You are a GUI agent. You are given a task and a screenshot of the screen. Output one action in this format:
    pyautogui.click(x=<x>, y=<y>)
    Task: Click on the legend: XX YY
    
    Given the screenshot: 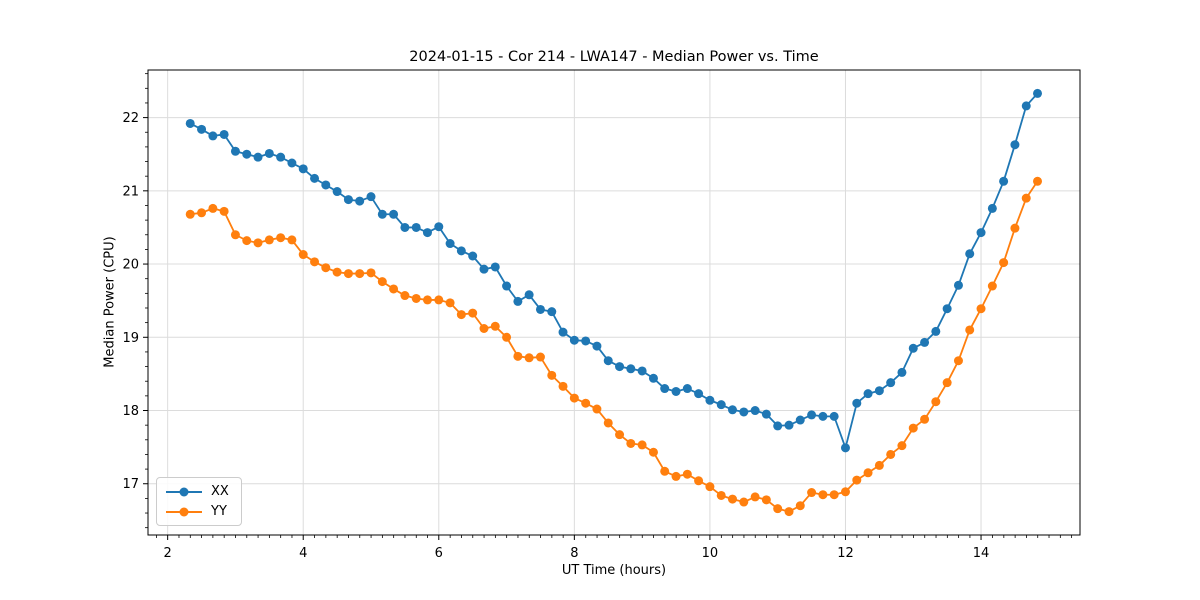 What is the action you would take?
    pyautogui.click(x=199, y=501)
    